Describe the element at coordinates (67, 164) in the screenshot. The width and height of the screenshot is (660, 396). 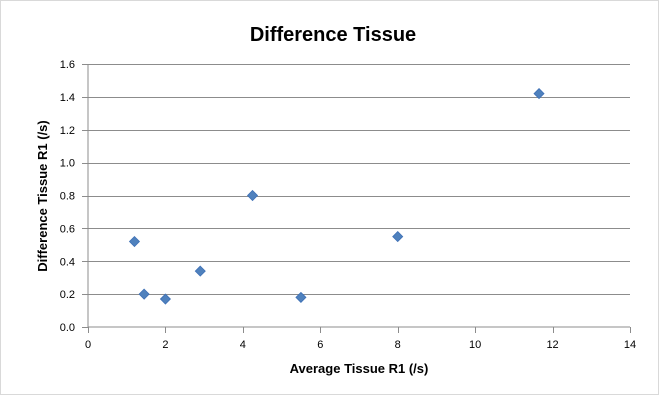
I see `y-tick-label-5: 1.0` at that location.